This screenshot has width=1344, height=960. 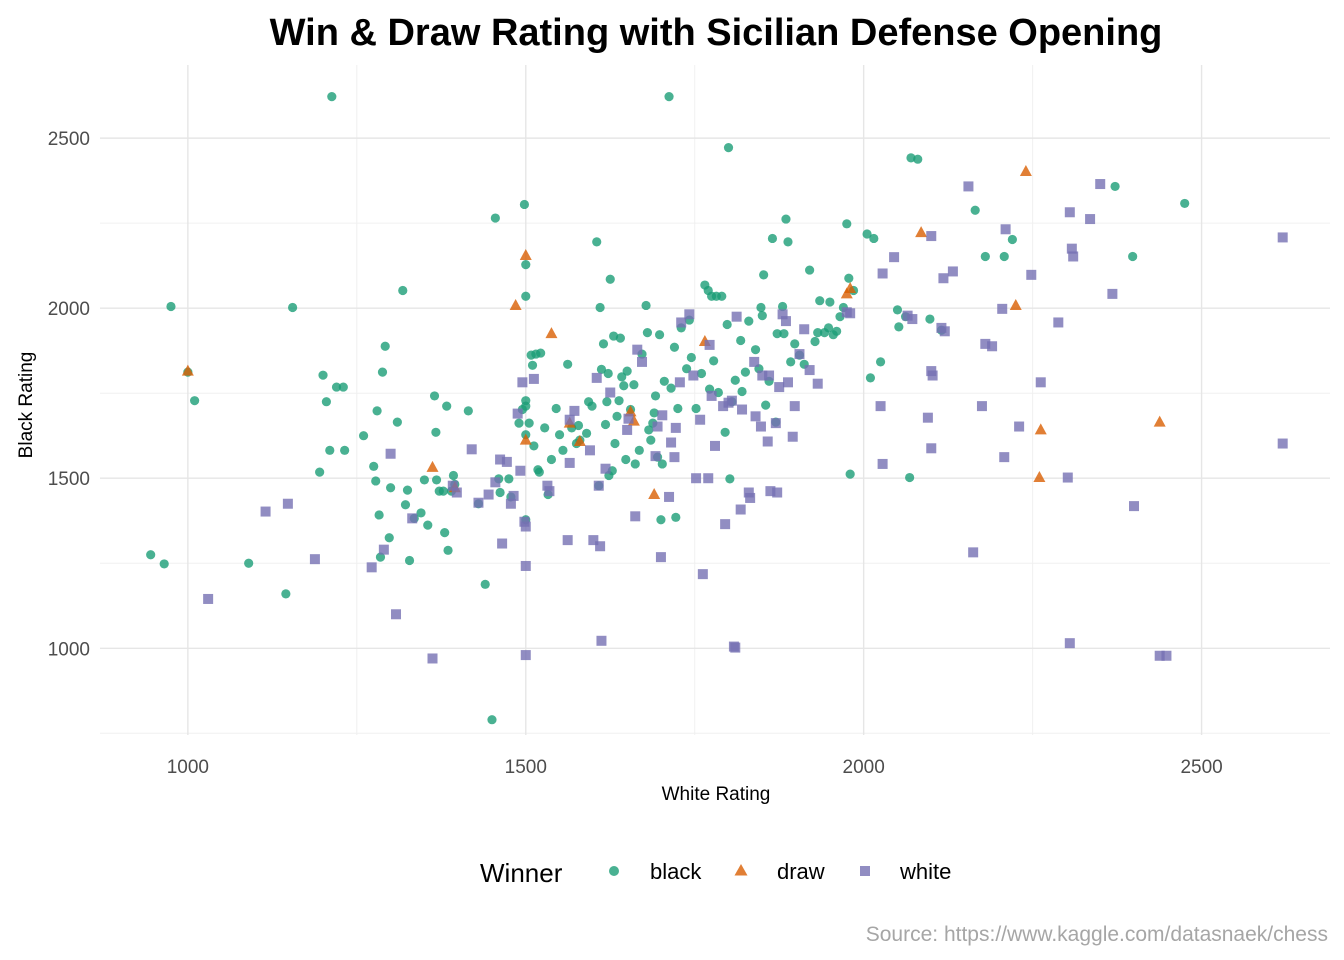 What do you see at coordinates (614, 871) in the screenshot?
I see `legend-key-black` at bounding box center [614, 871].